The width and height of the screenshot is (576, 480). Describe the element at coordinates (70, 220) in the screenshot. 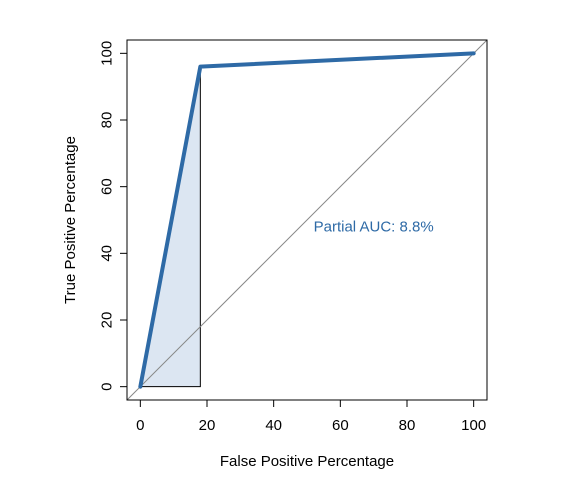

I see `y-axis-label: True Positive Percentage` at that location.